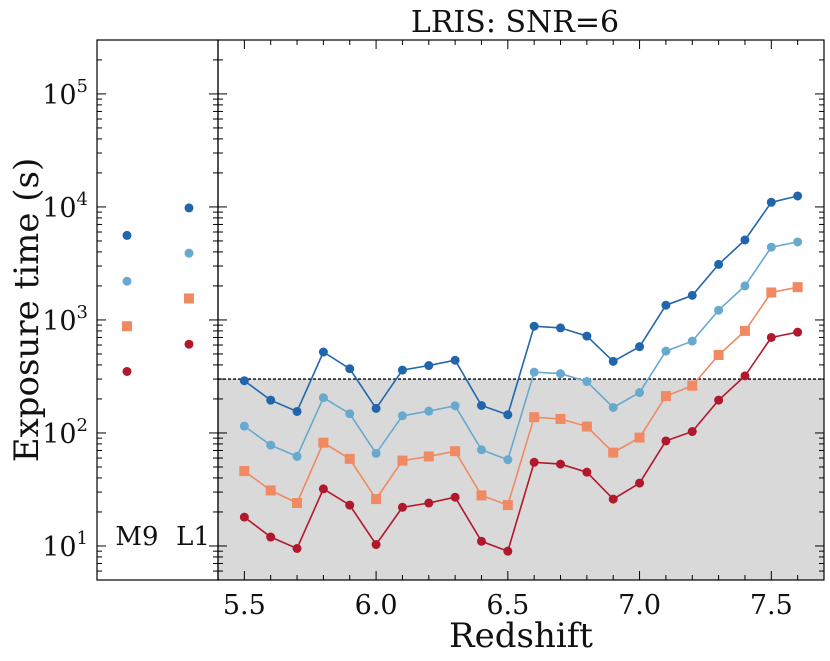 This screenshot has height=661, width=830. Describe the element at coordinates (65, 206) in the screenshot. I see `y-tick-label: 10⁴` at that location.